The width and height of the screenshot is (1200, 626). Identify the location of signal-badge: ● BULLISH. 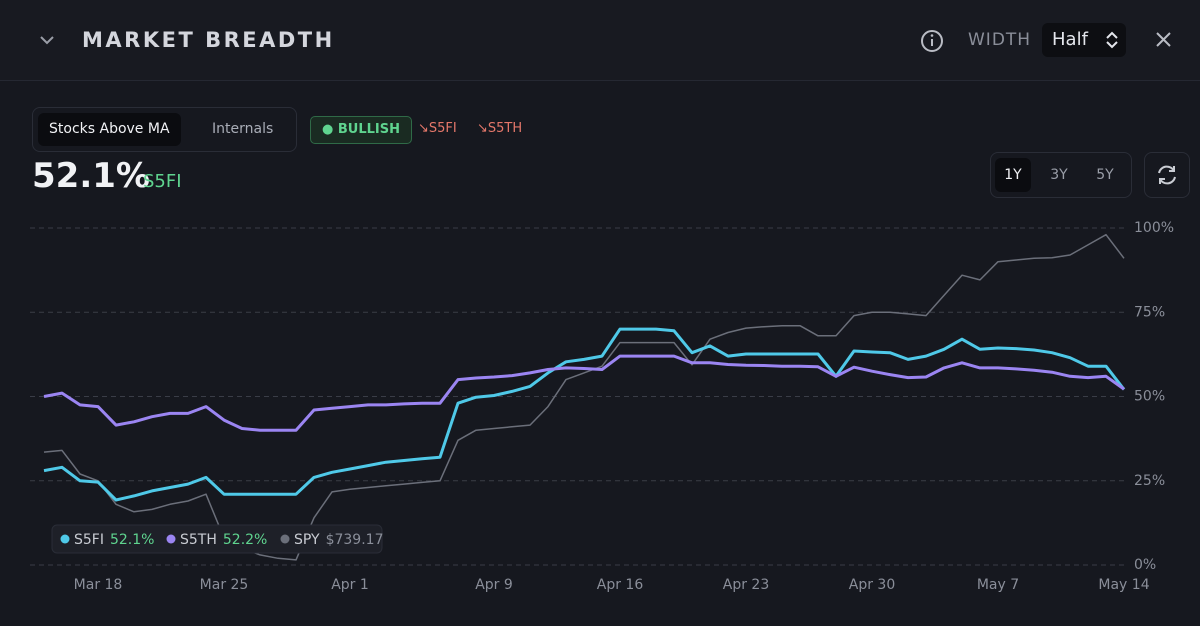
(361, 130).